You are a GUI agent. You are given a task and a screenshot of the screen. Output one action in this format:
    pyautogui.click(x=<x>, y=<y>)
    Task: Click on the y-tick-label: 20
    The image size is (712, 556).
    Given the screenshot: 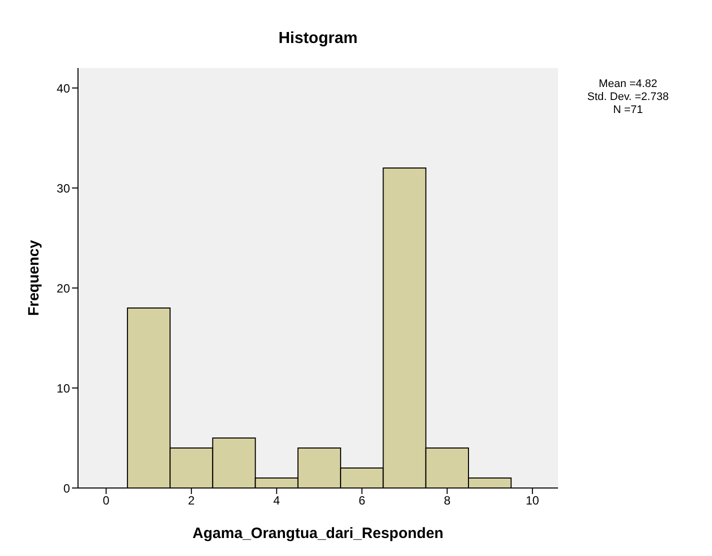 What is the action you would take?
    pyautogui.click(x=63, y=288)
    